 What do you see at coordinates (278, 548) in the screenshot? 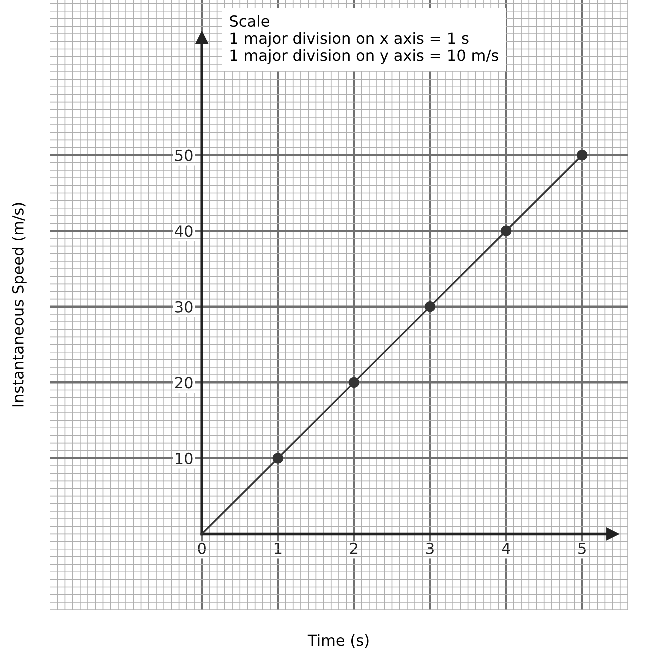
I see `x-tick-label: 1` at bounding box center [278, 548].